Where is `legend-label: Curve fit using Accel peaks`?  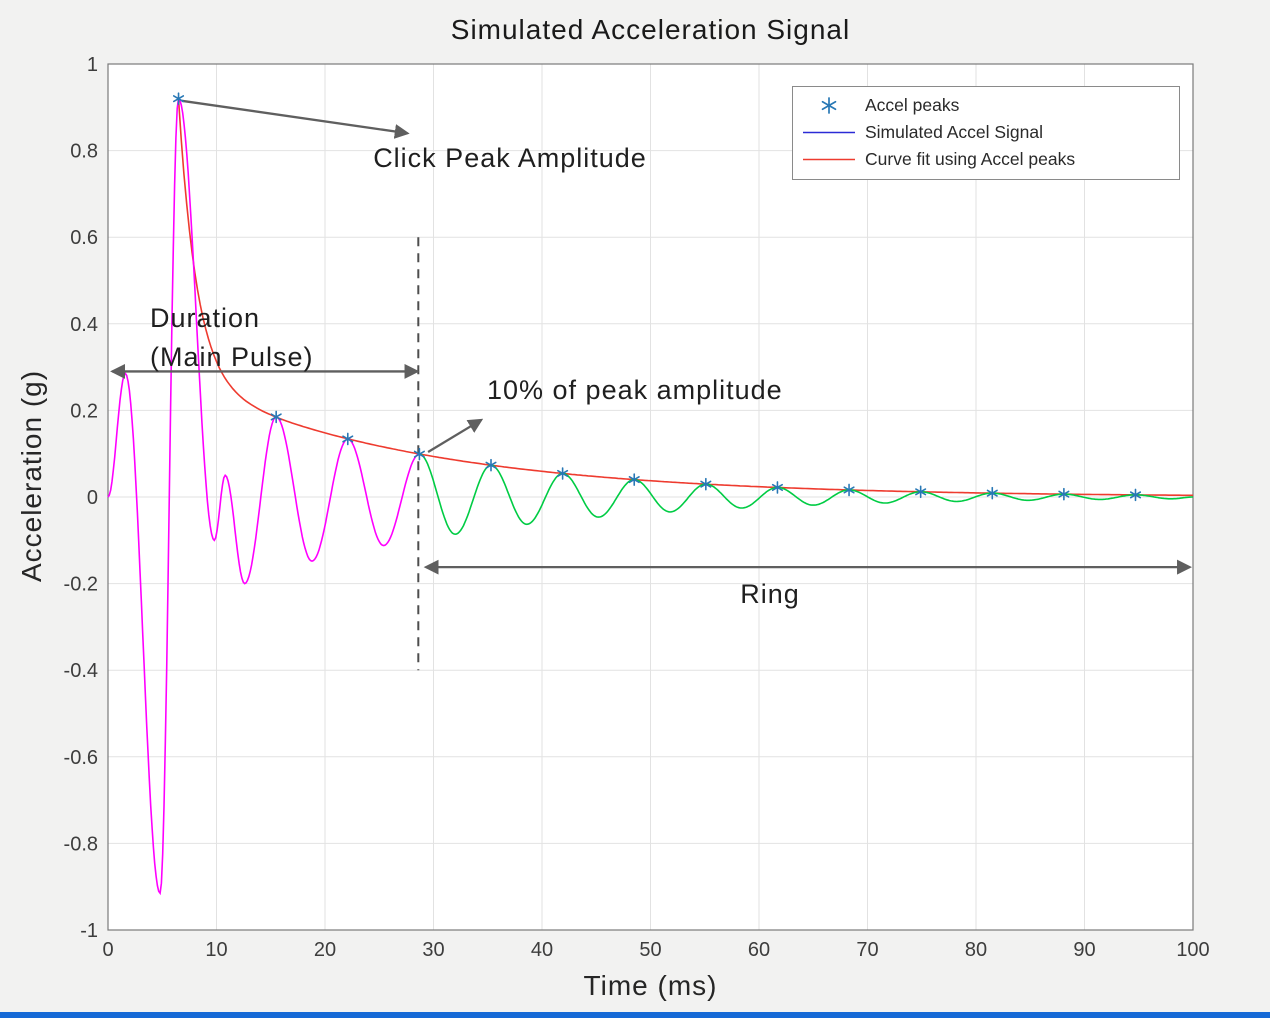 legend-label: Curve fit using Accel peaks is located at coordinates (970, 159).